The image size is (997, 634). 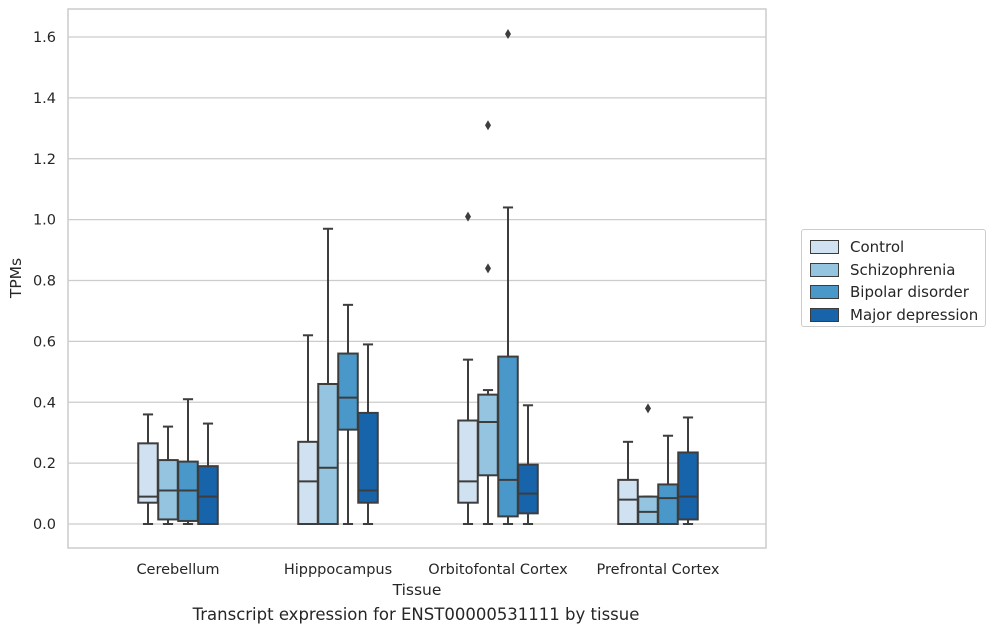 What do you see at coordinates (44, 525) in the screenshot?
I see `y-tick-label: 0.0` at bounding box center [44, 525].